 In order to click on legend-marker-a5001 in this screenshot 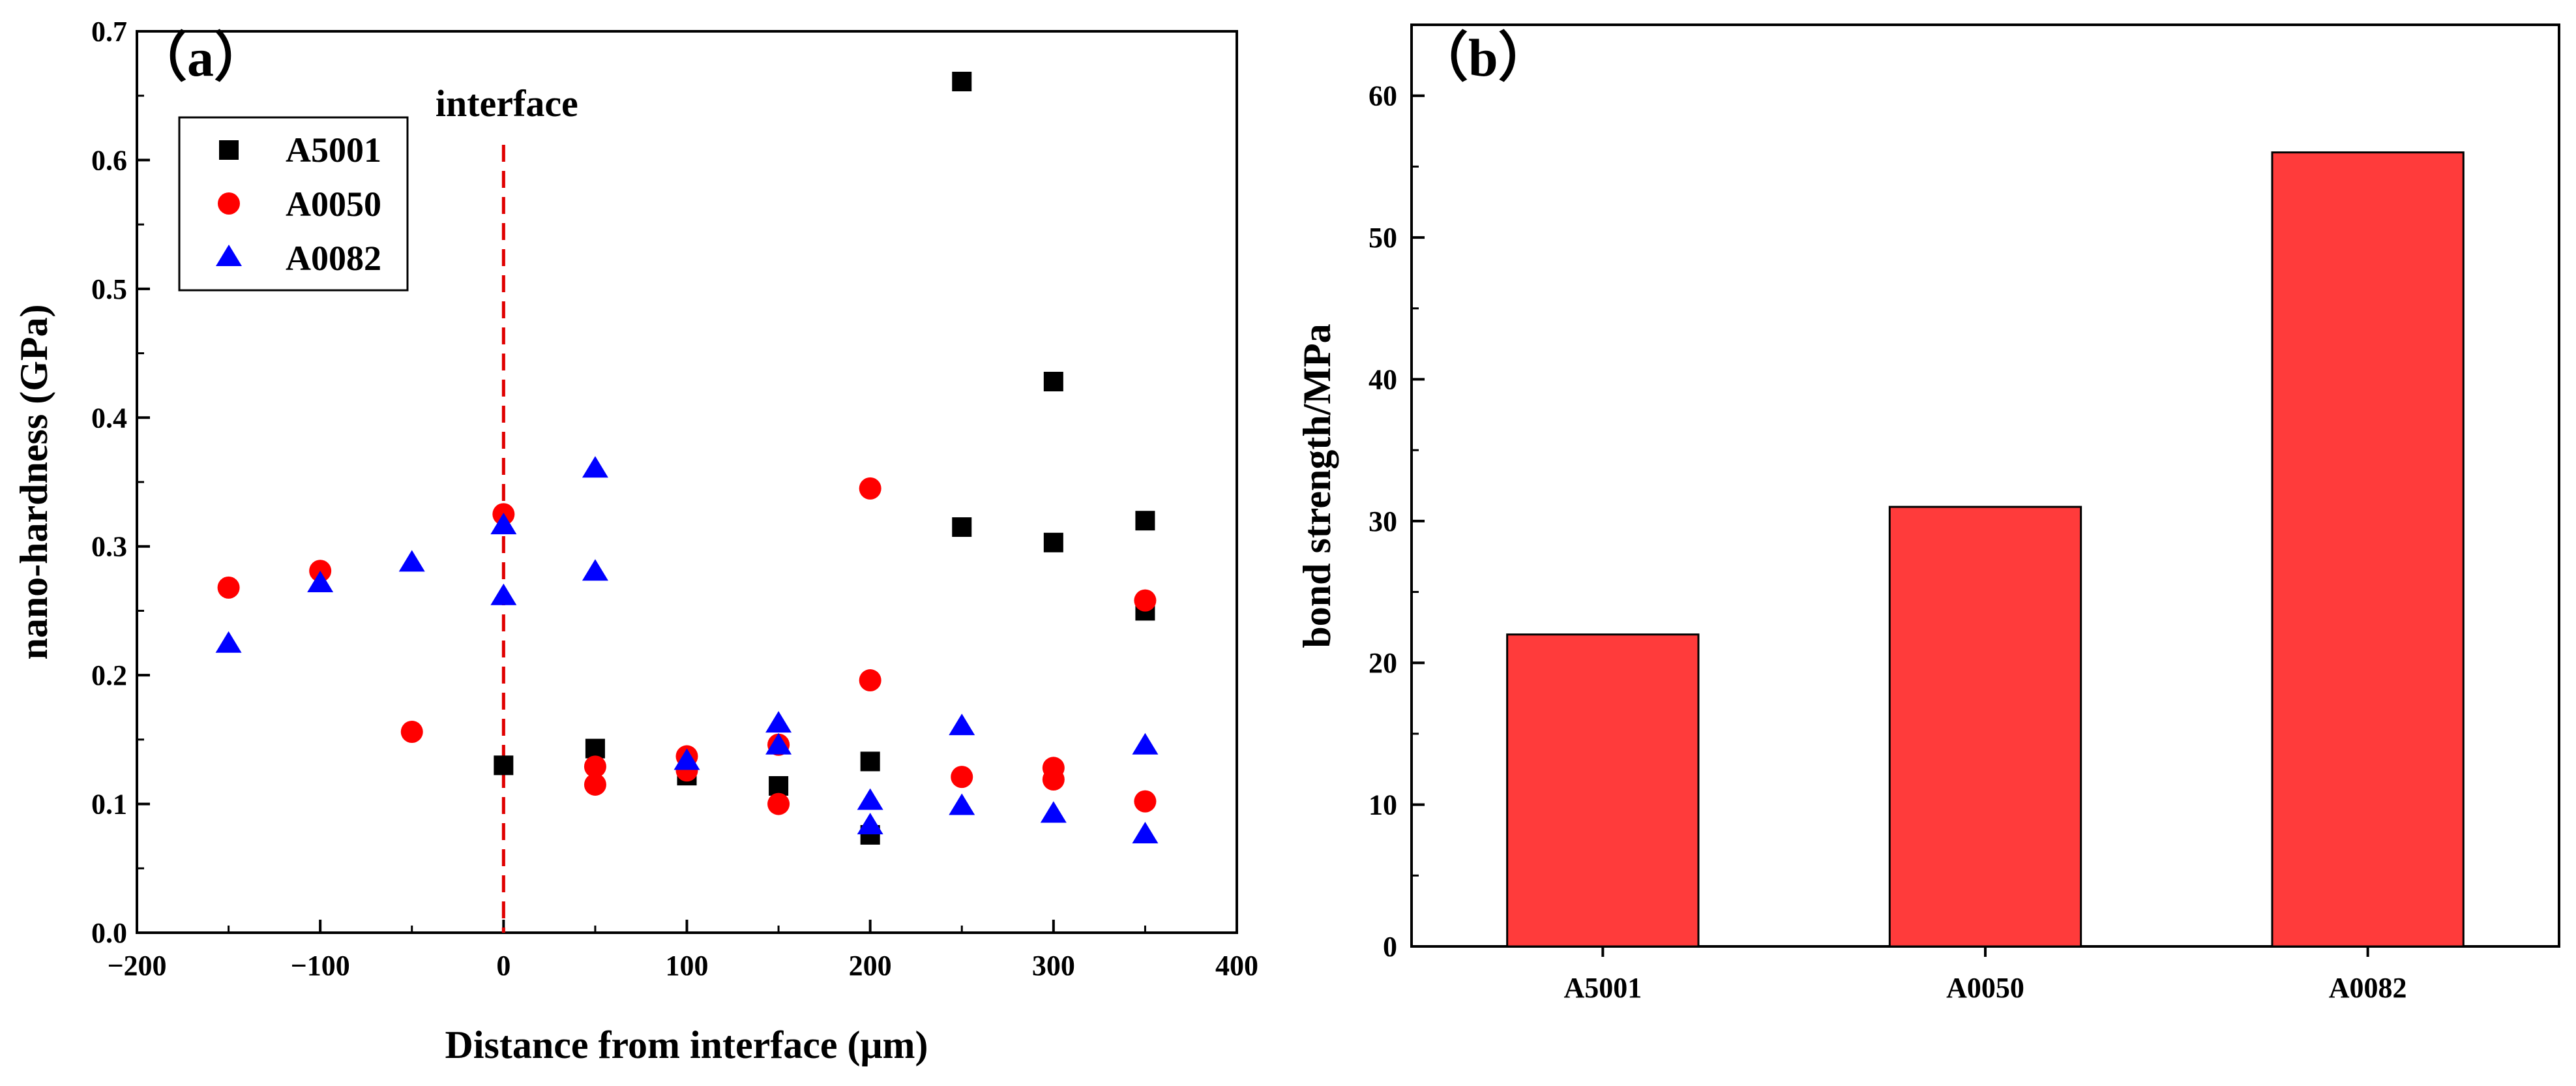, I will do `click(229, 150)`.